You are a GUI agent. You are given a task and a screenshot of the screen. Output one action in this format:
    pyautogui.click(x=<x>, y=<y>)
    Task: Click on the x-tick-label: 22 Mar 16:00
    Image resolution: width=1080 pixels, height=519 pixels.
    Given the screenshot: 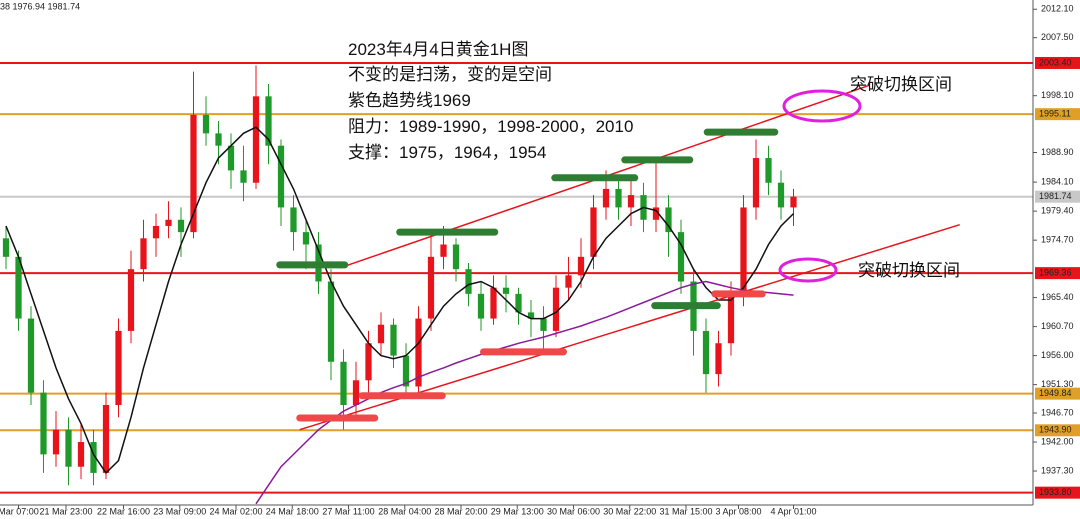 What is the action you would take?
    pyautogui.click(x=123, y=511)
    